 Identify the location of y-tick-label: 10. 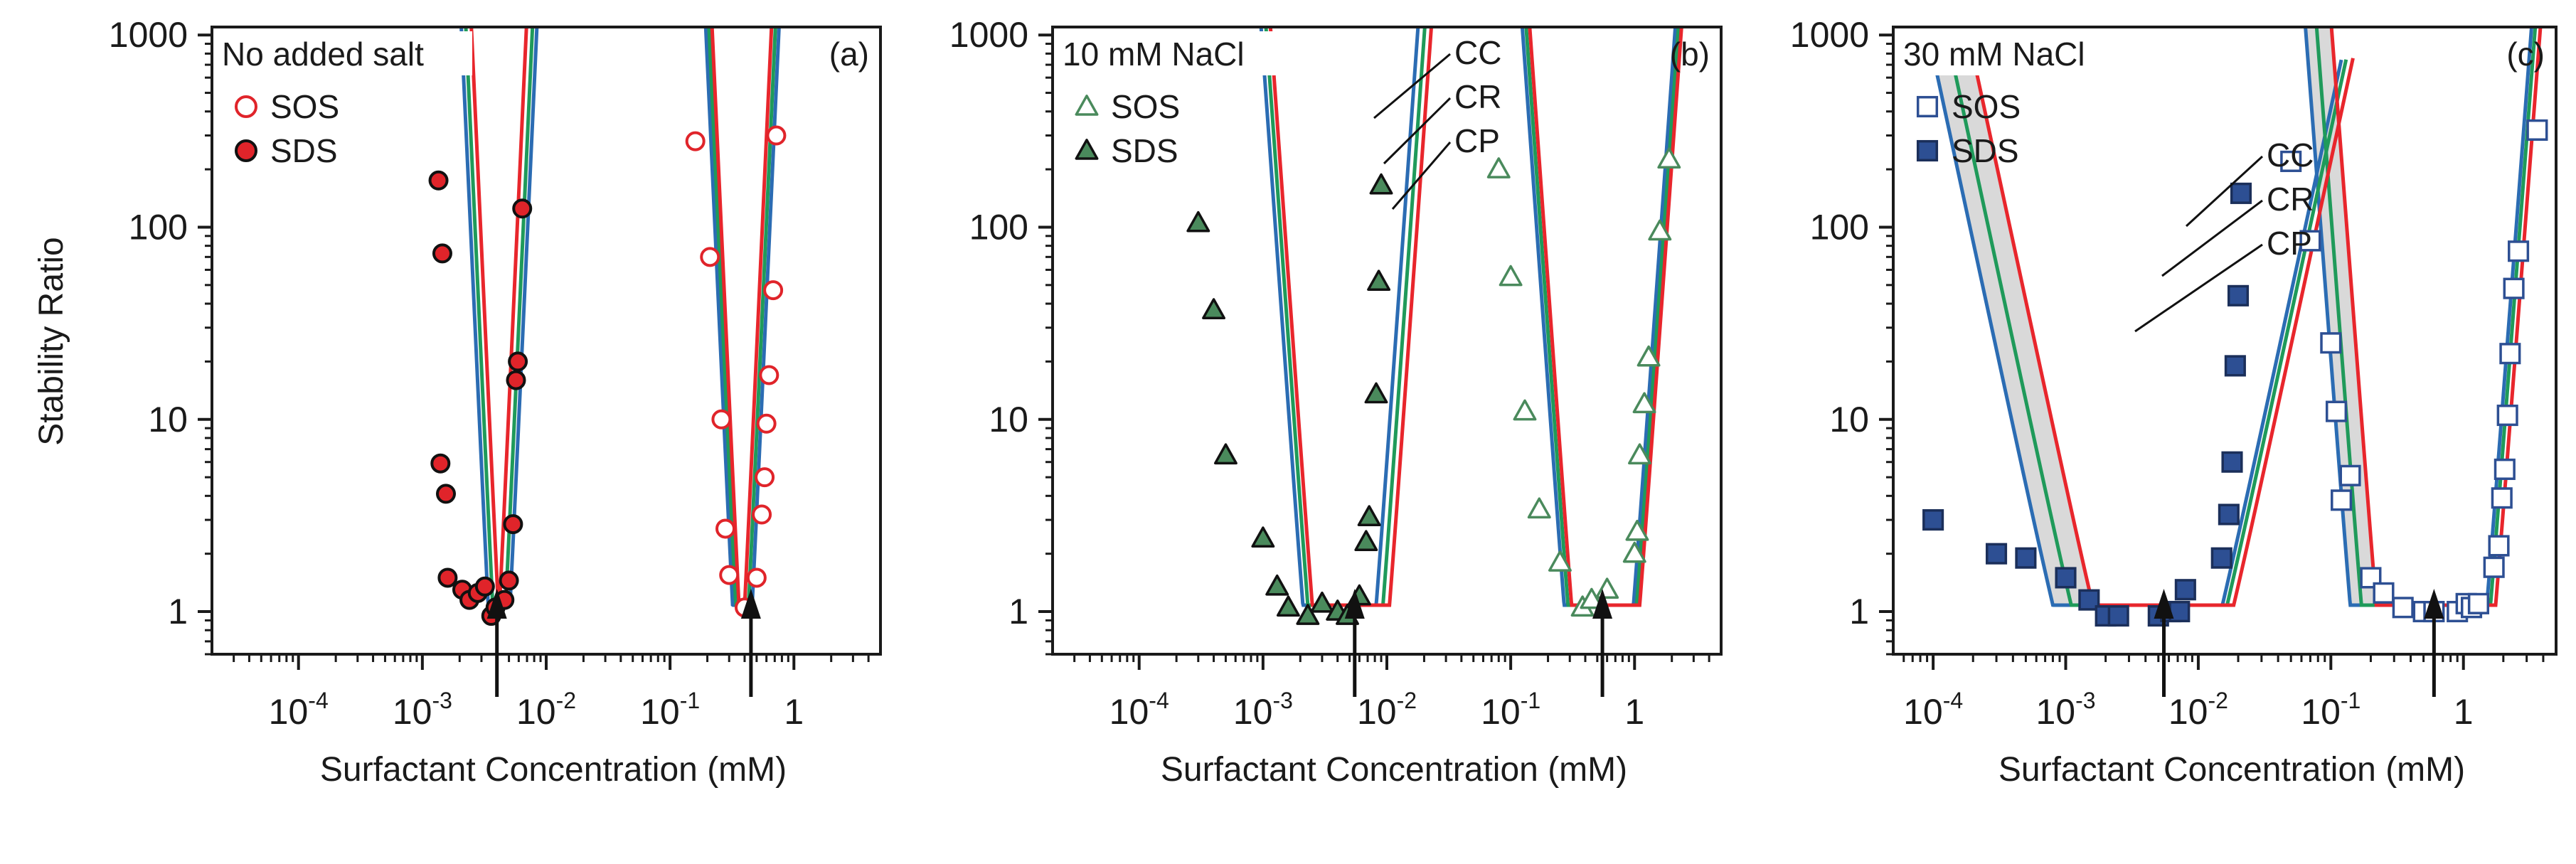
(1849, 419).